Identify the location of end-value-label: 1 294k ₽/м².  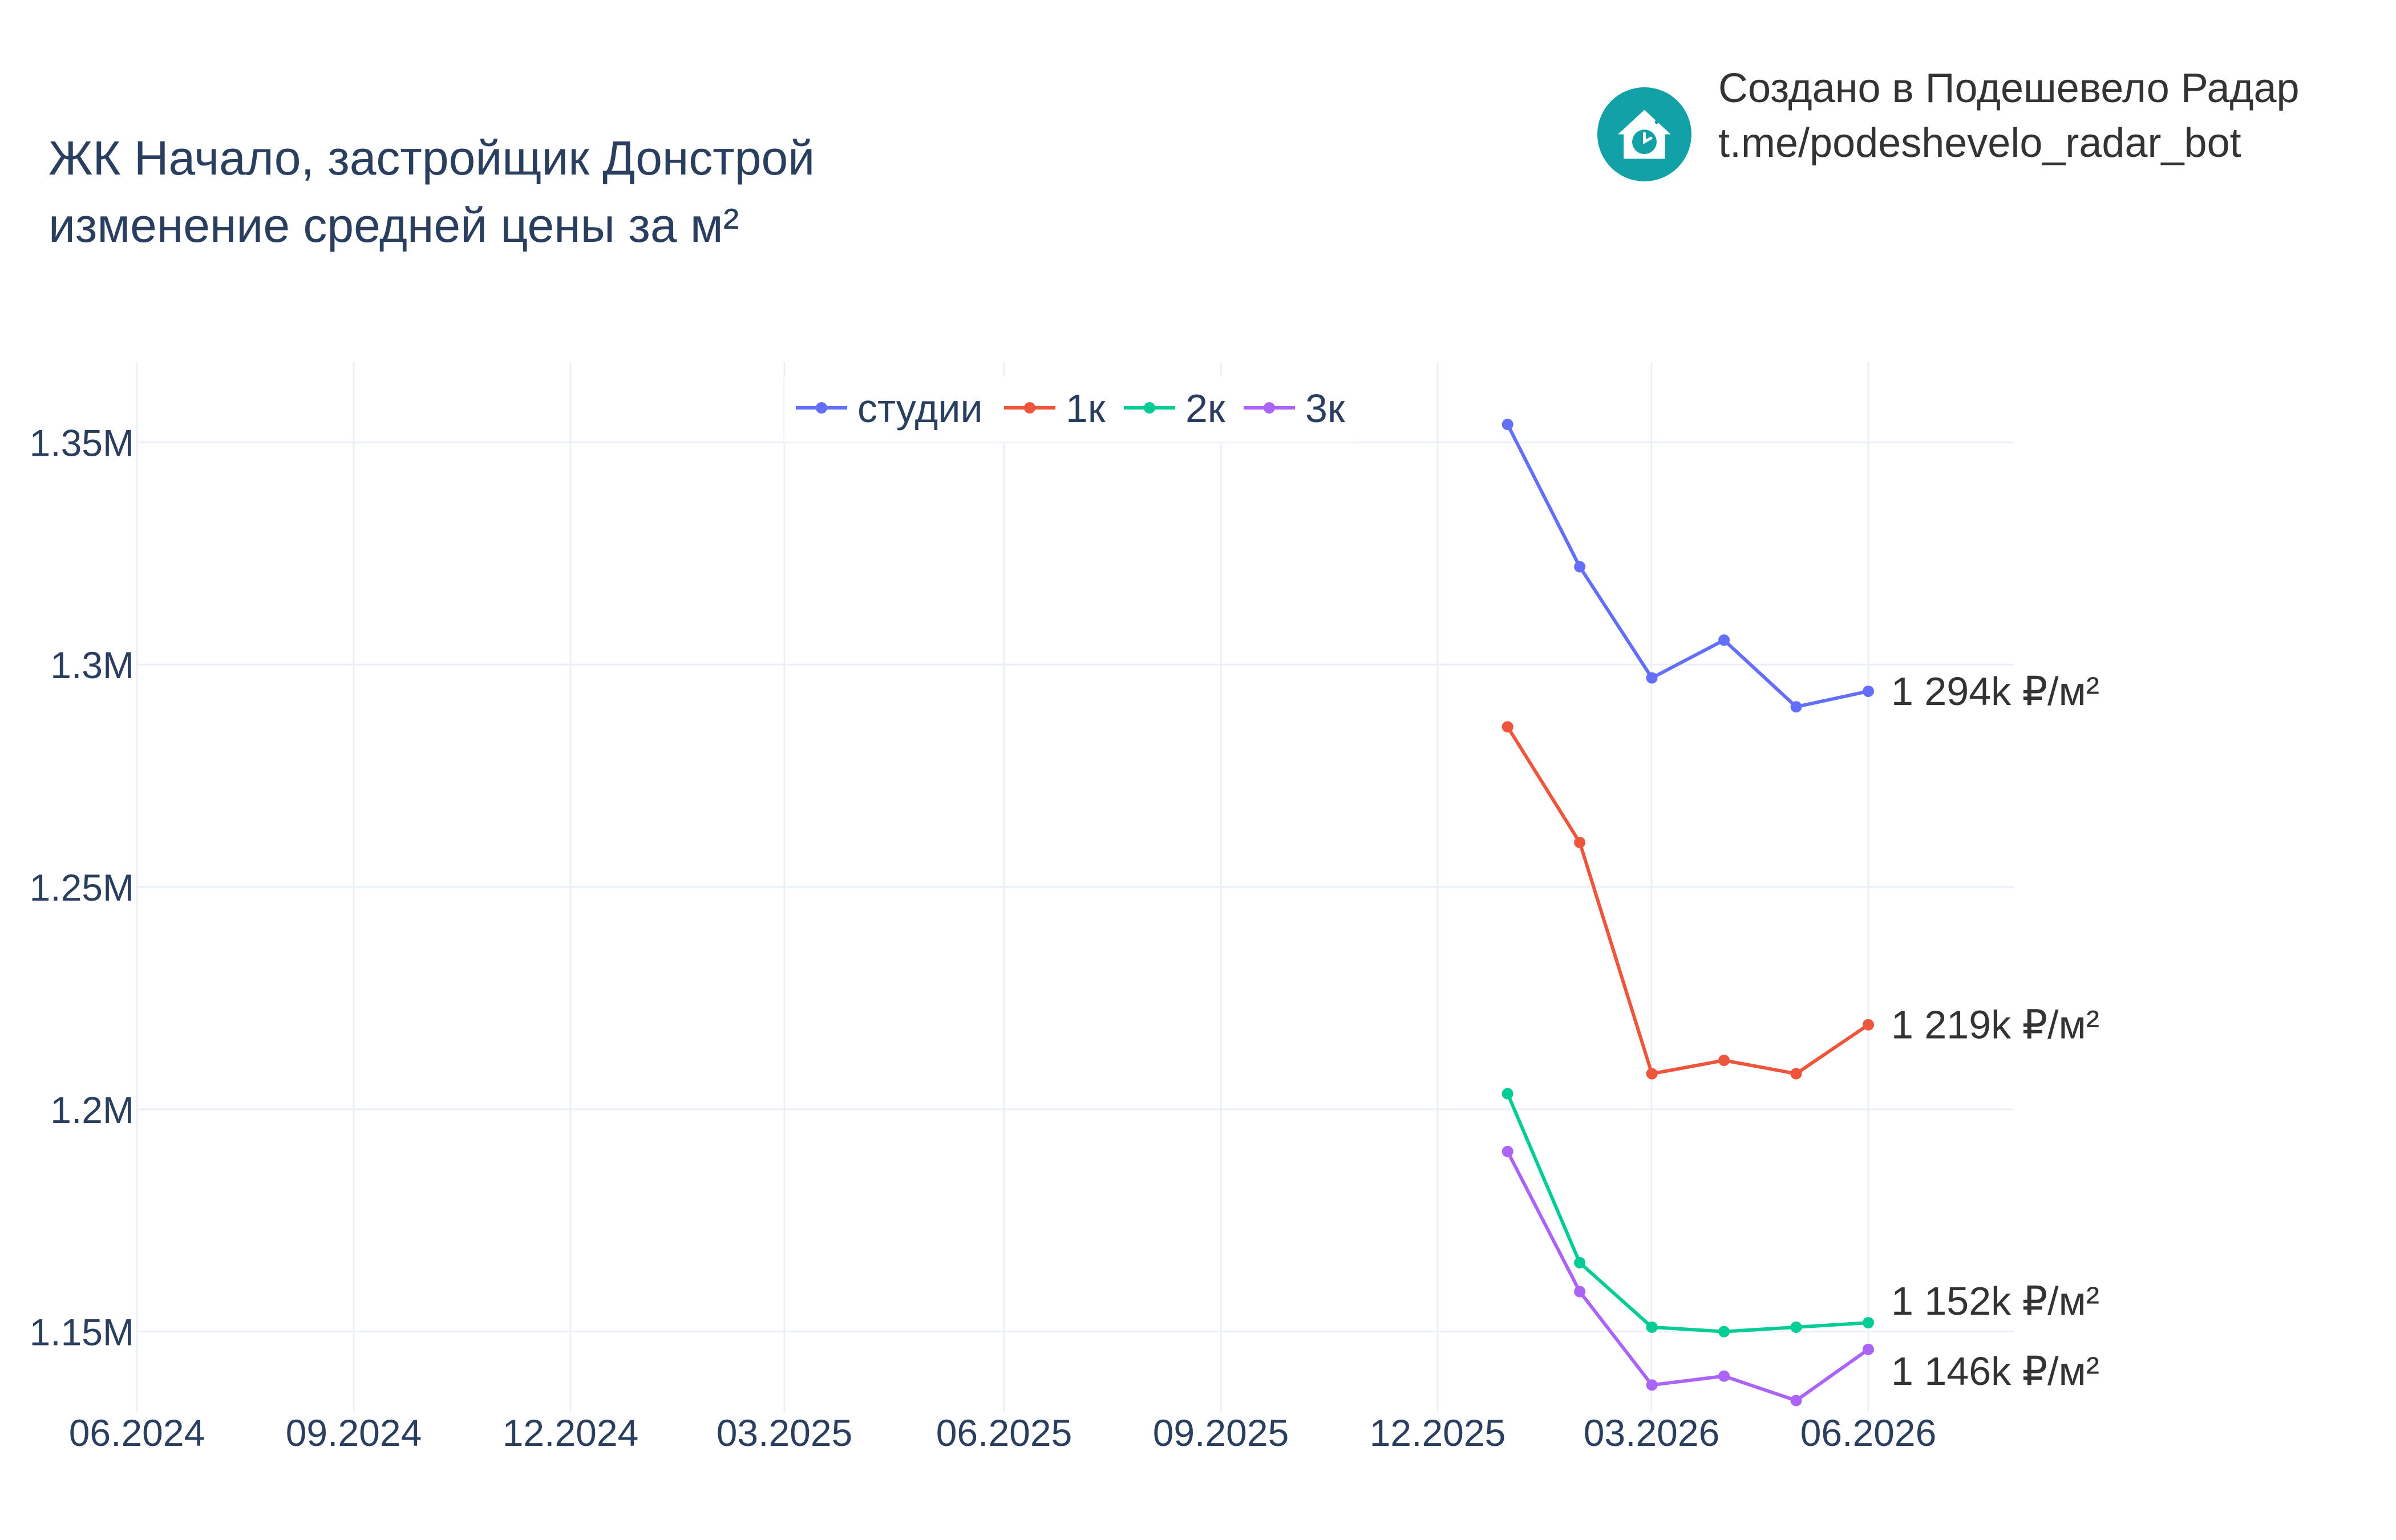
(1995, 691).